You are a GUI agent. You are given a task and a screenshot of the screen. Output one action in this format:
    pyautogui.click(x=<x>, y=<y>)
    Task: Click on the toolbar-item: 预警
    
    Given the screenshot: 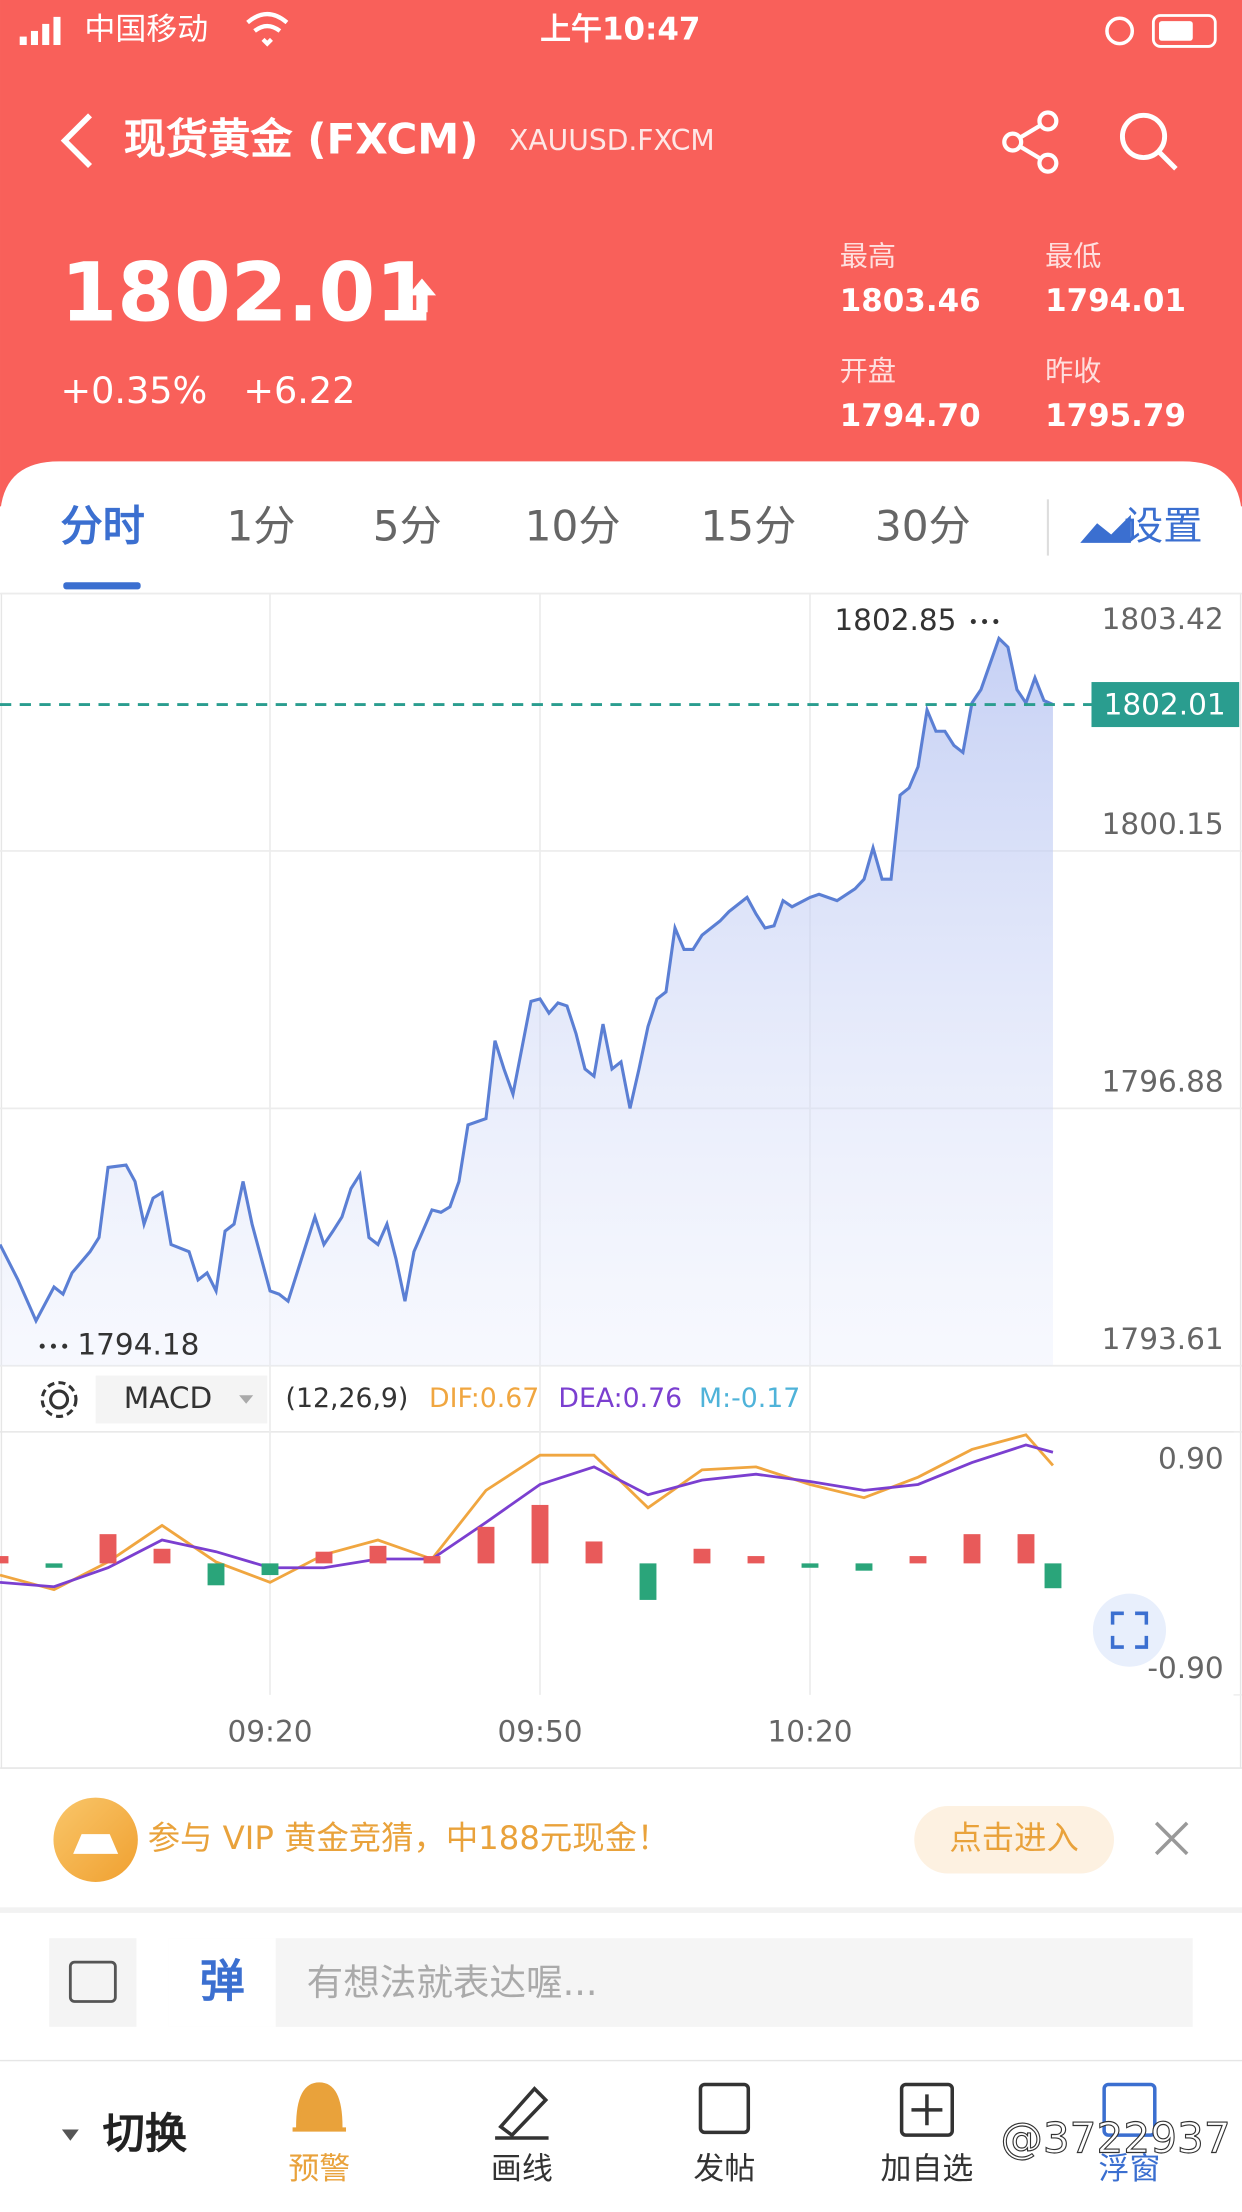 What is the action you would take?
    pyautogui.click(x=319, y=2169)
    